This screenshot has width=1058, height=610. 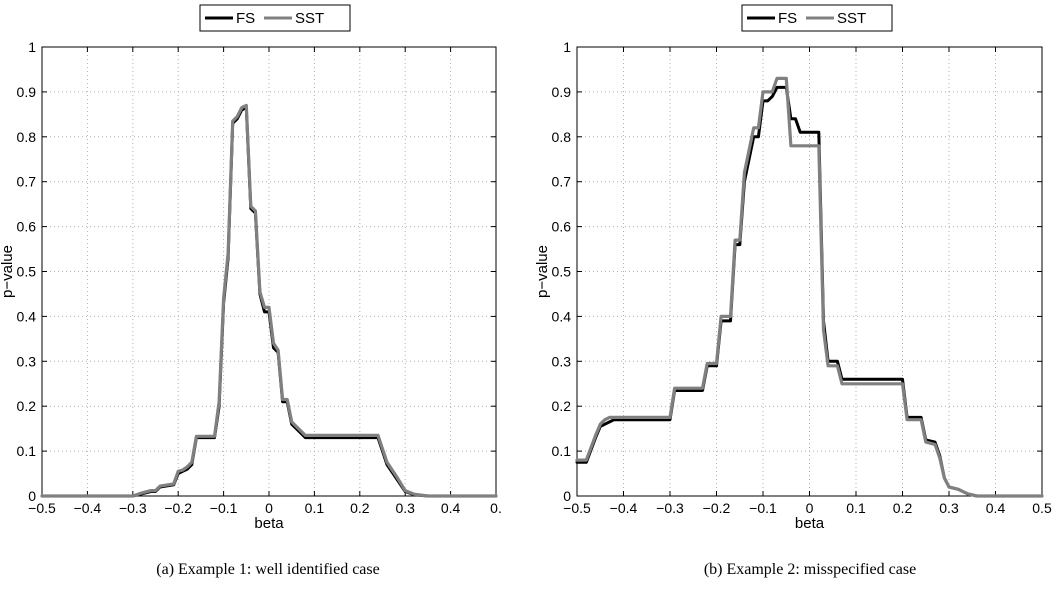 What do you see at coordinates (810, 569) in the screenshot?
I see `figure-caption: (b) Example 2: misspecified case` at bounding box center [810, 569].